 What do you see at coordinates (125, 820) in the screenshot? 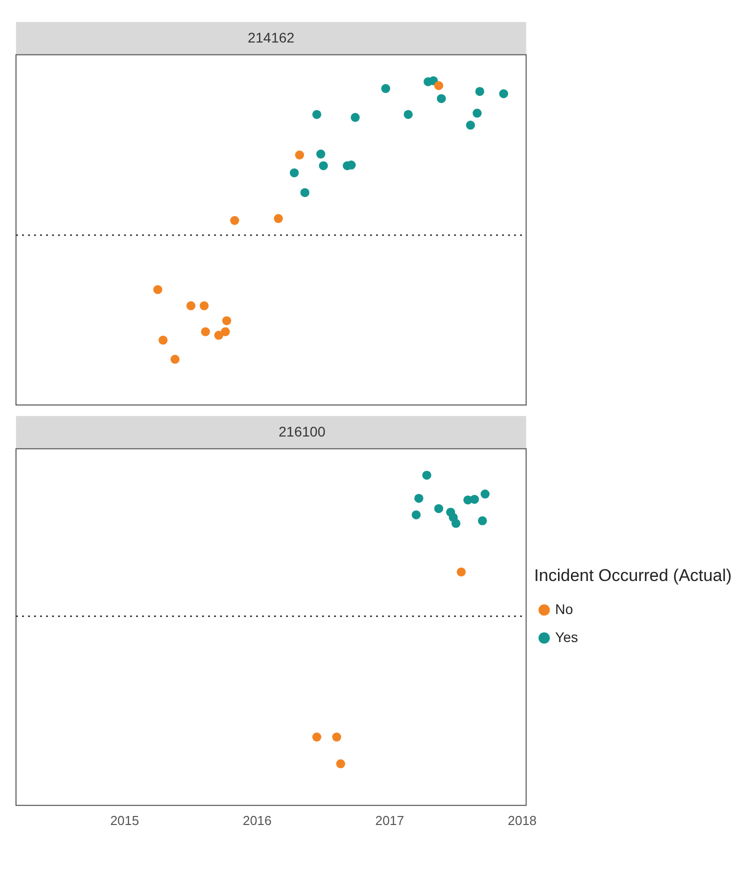
I see `x-tick-label: 2015` at bounding box center [125, 820].